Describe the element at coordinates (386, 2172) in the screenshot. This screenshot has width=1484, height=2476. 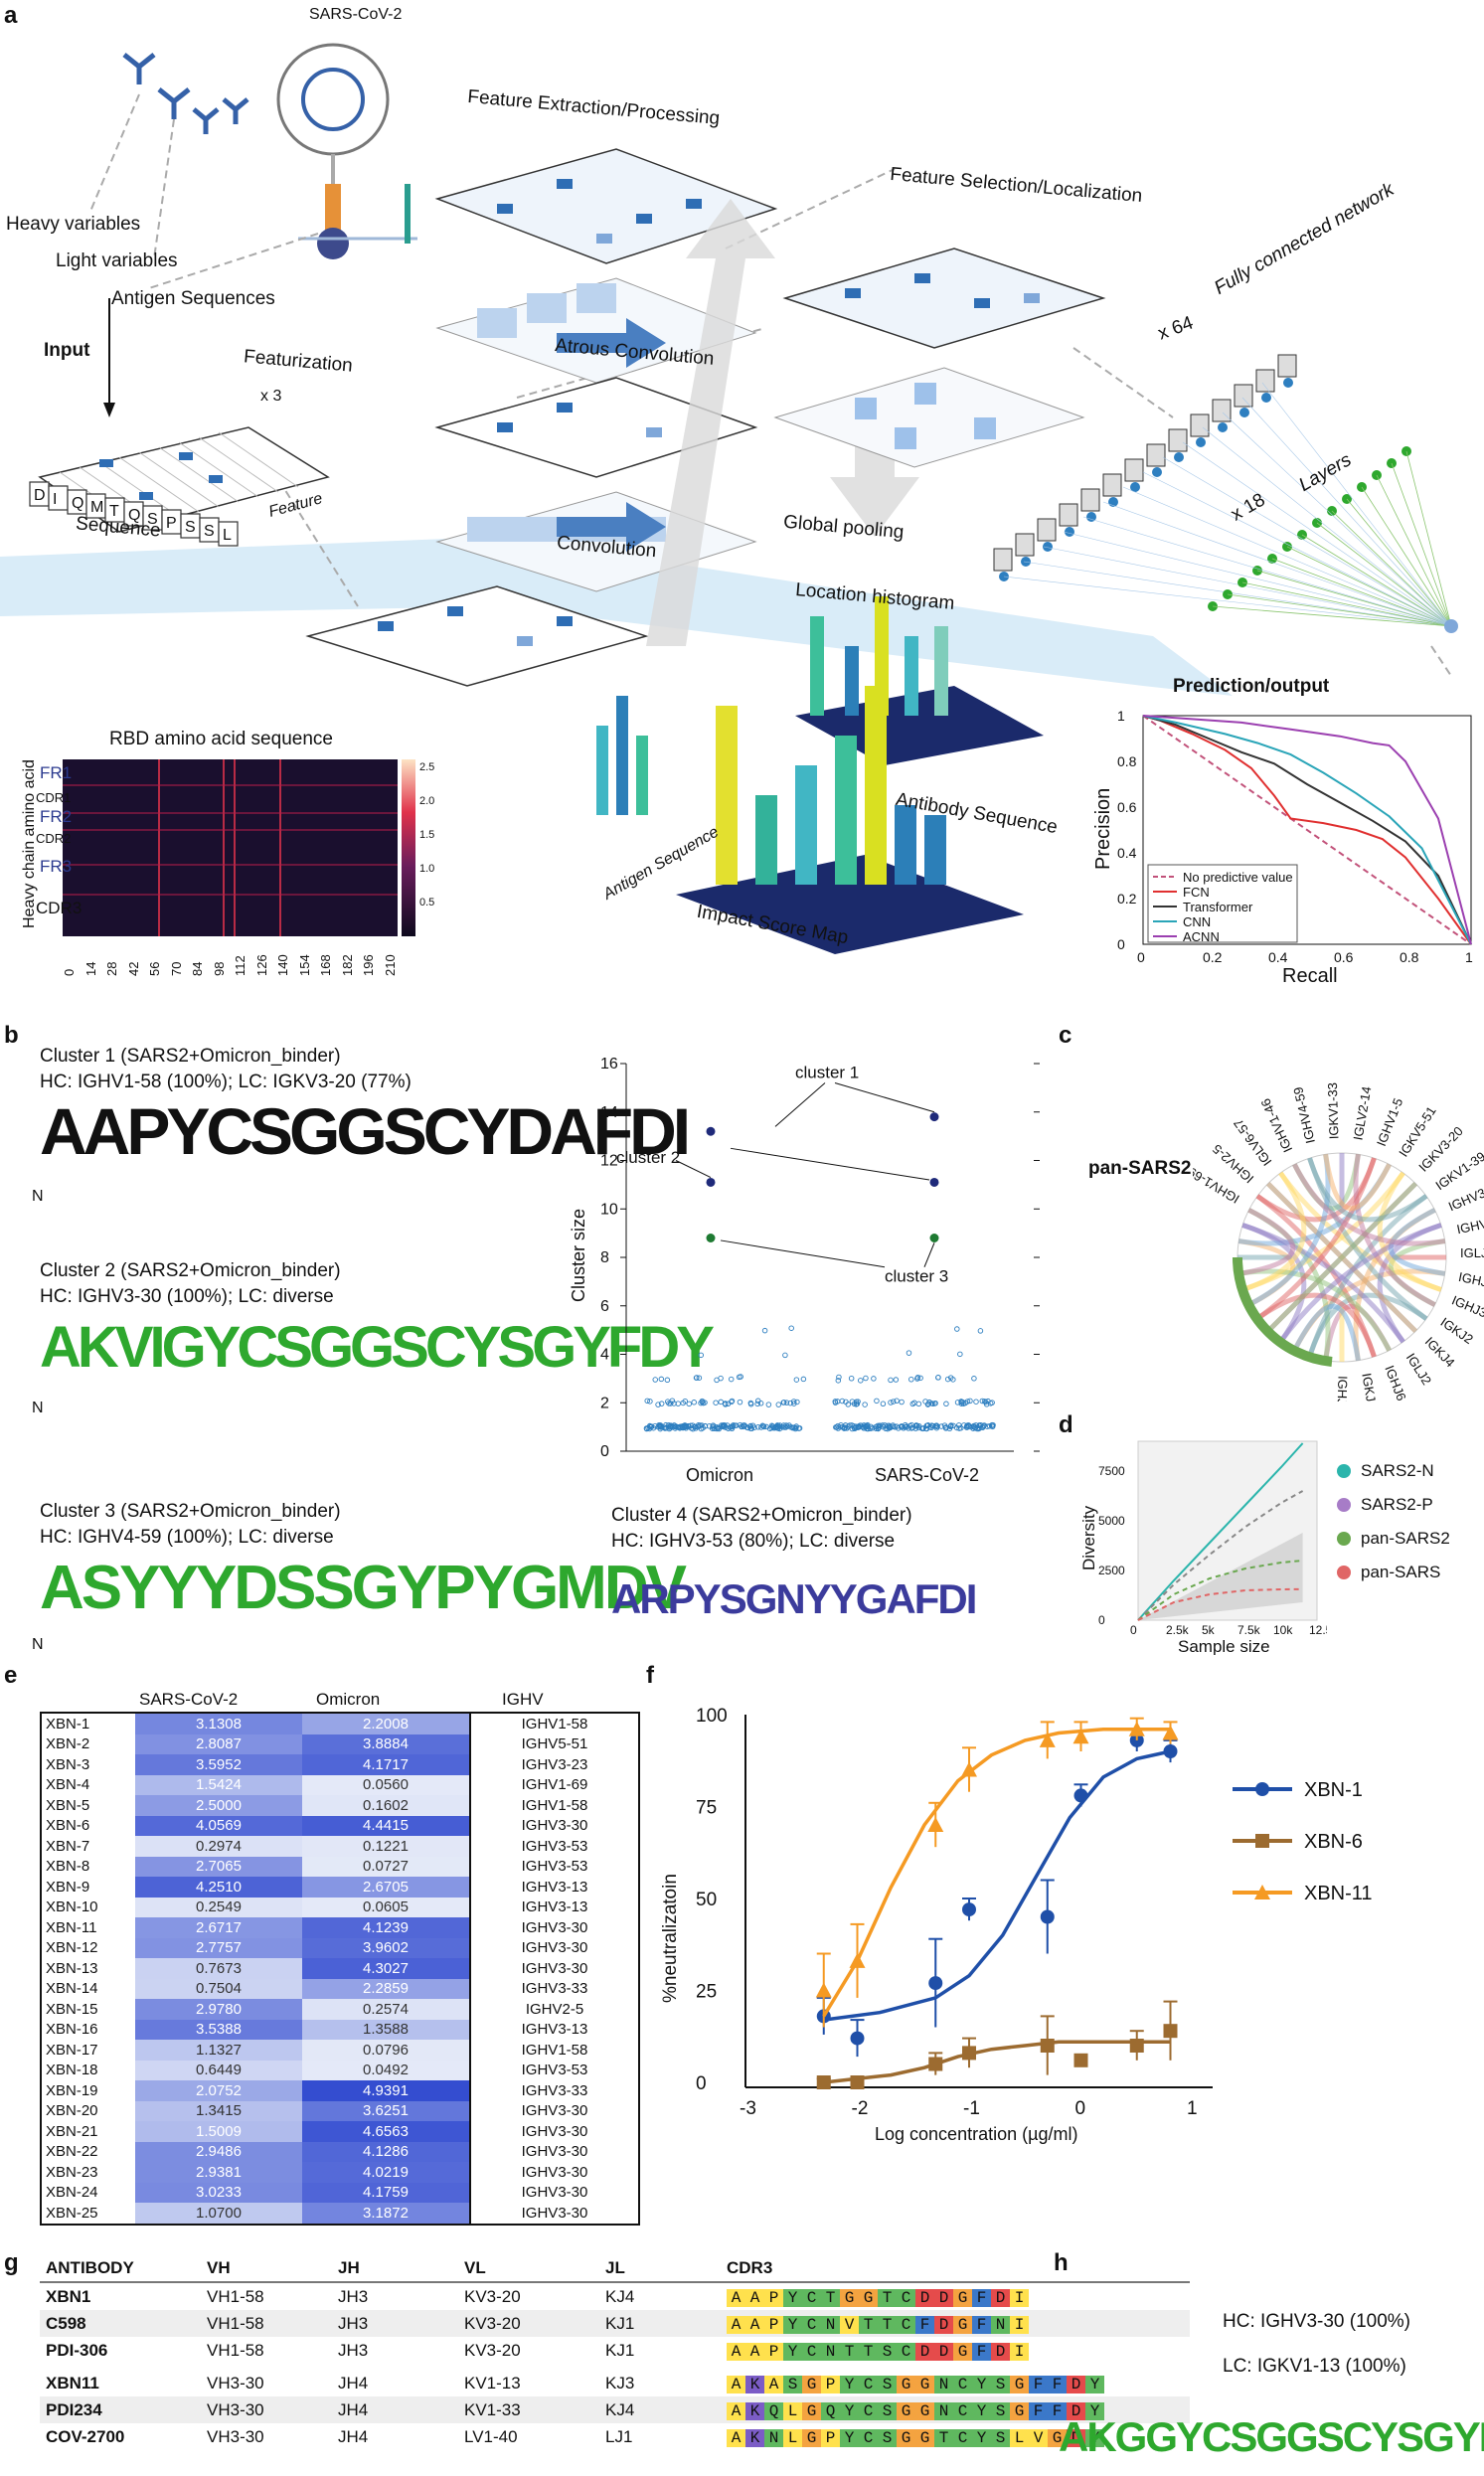
I see `cell-omi: 4.0219` at that location.